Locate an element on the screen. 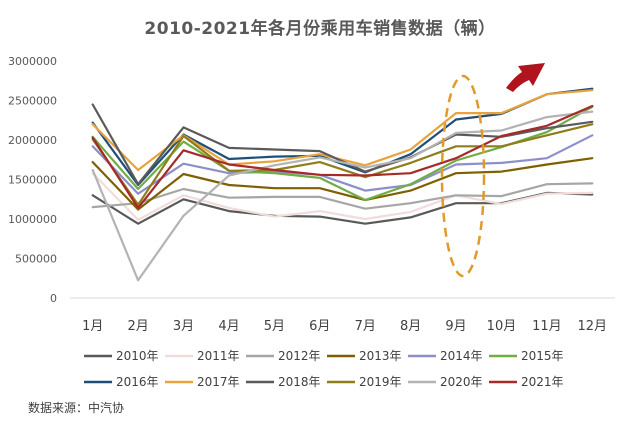 The width and height of the screenshot is (640, 424). legend-label: 2017年 is located at coordinates (218, 382).